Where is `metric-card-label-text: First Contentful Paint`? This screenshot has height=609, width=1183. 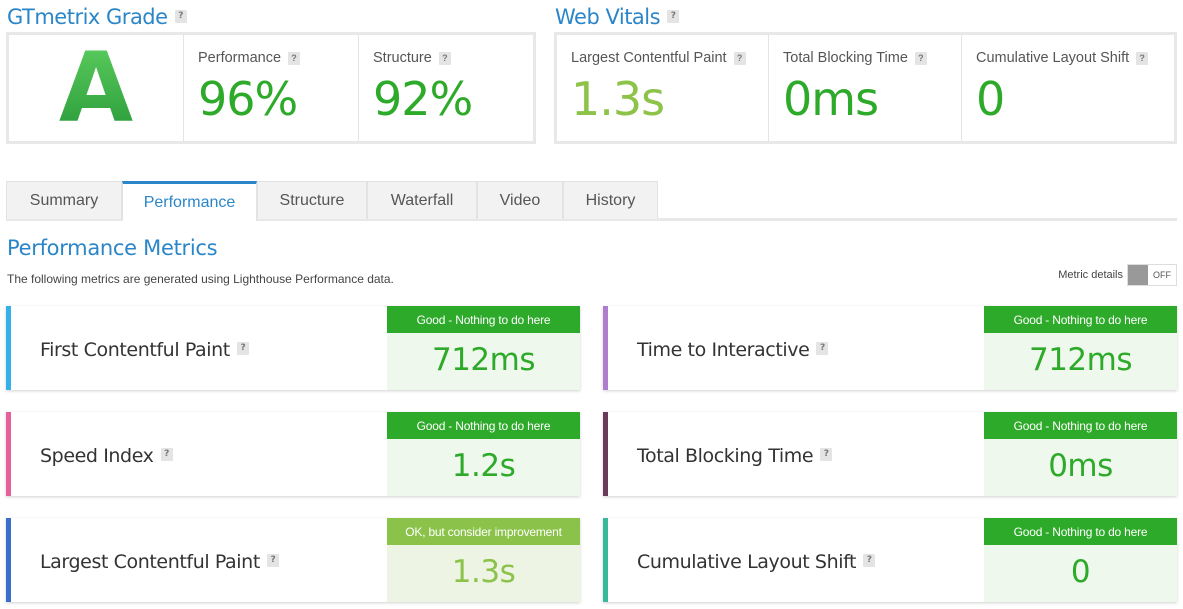
metric-card-label-text: First Contentful Paint is located at coordinates (135, 350).